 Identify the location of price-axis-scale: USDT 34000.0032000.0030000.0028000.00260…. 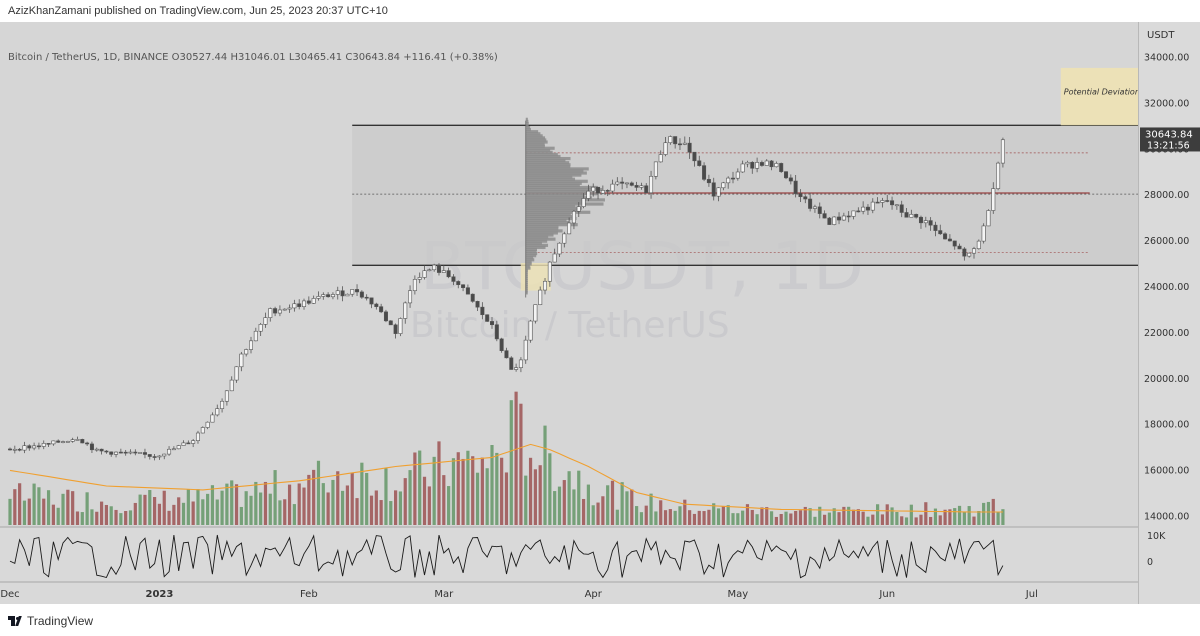
(1169, 313).